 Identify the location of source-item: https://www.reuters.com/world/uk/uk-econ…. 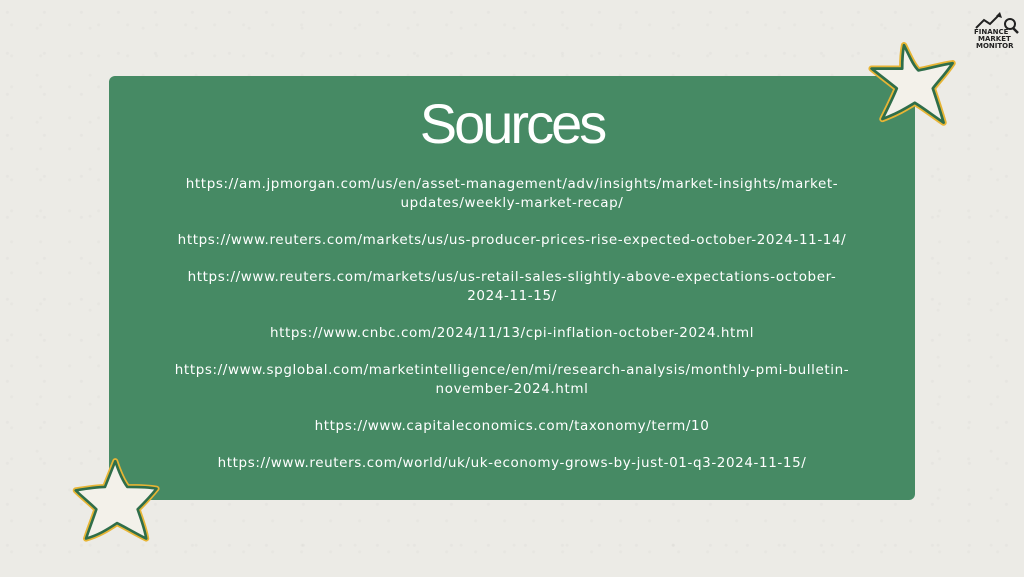
(512, 463).